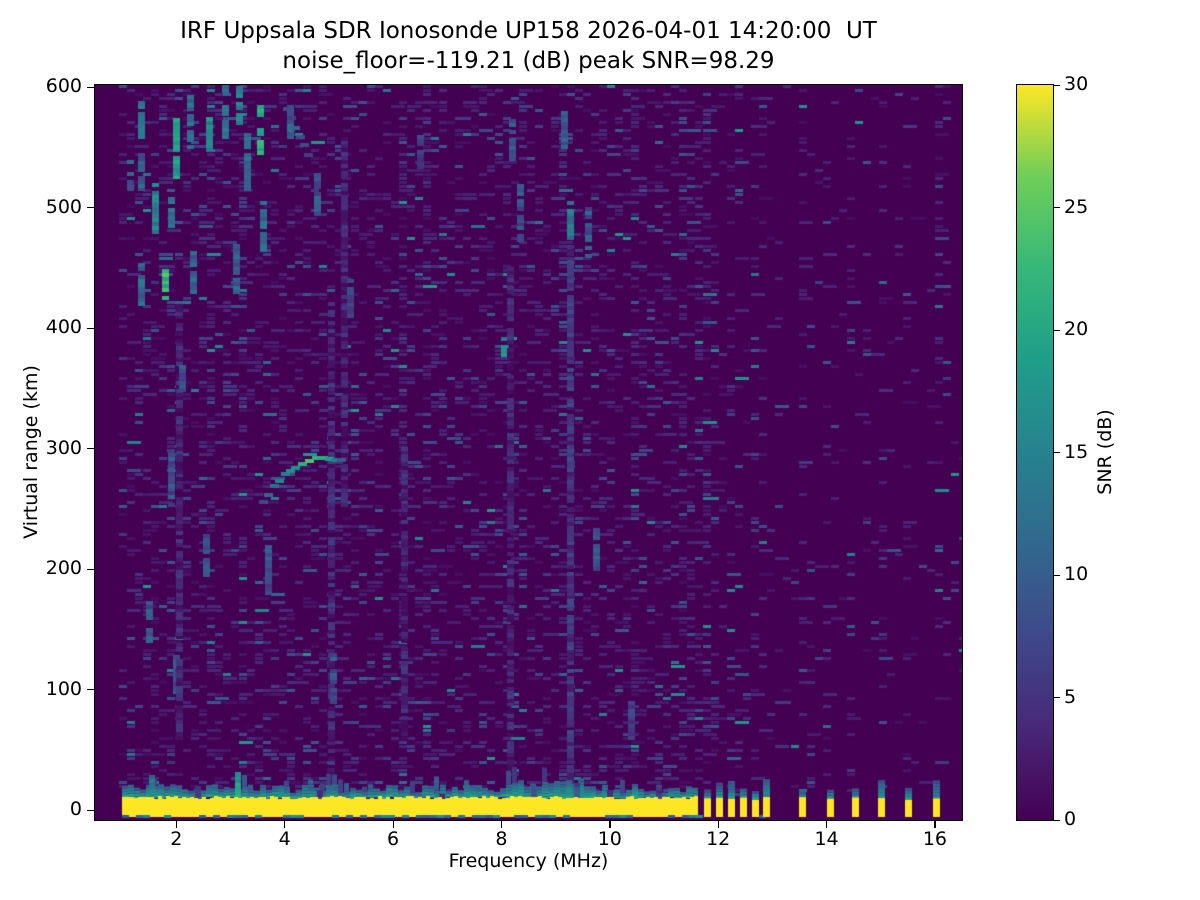 The height and width of the screenshot is (900, 1200). Describe the element at coordinates (63, 447) in the screenshot. I see `y-tick-label: 300` at that location.